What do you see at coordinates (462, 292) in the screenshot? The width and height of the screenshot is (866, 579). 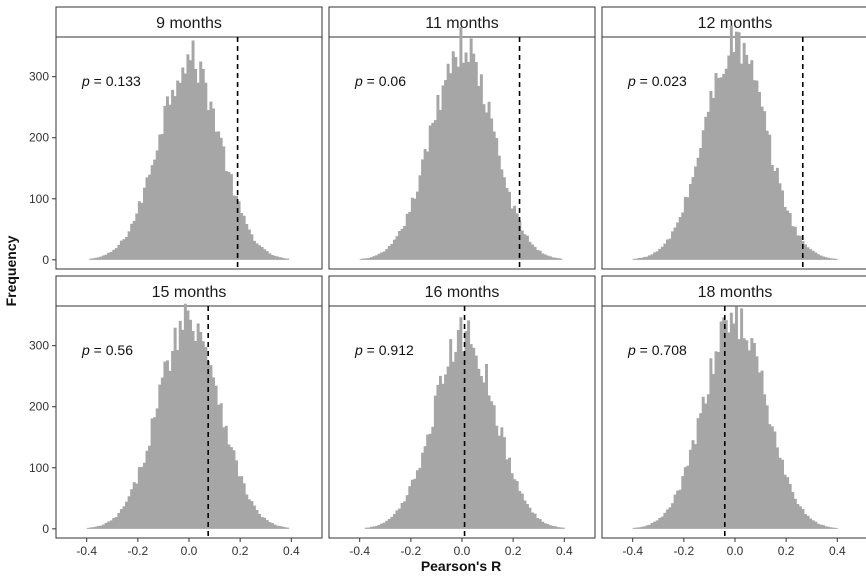 I see `panel-title: 16 months` at bounding box center [462, 292].